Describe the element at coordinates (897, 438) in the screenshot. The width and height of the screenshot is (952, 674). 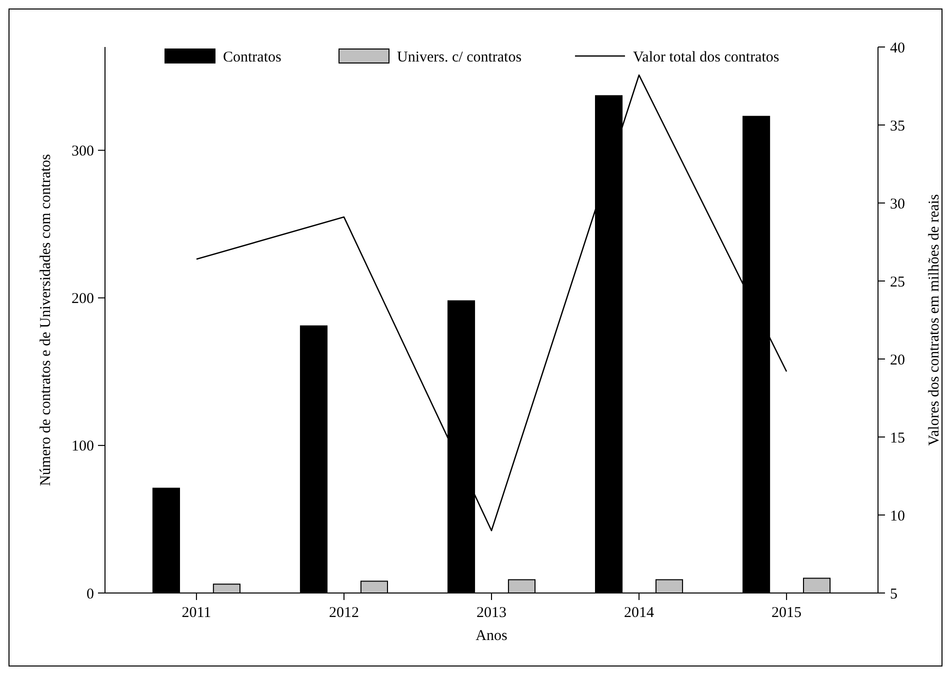
I see `y2-tick-label: 15` at that location.